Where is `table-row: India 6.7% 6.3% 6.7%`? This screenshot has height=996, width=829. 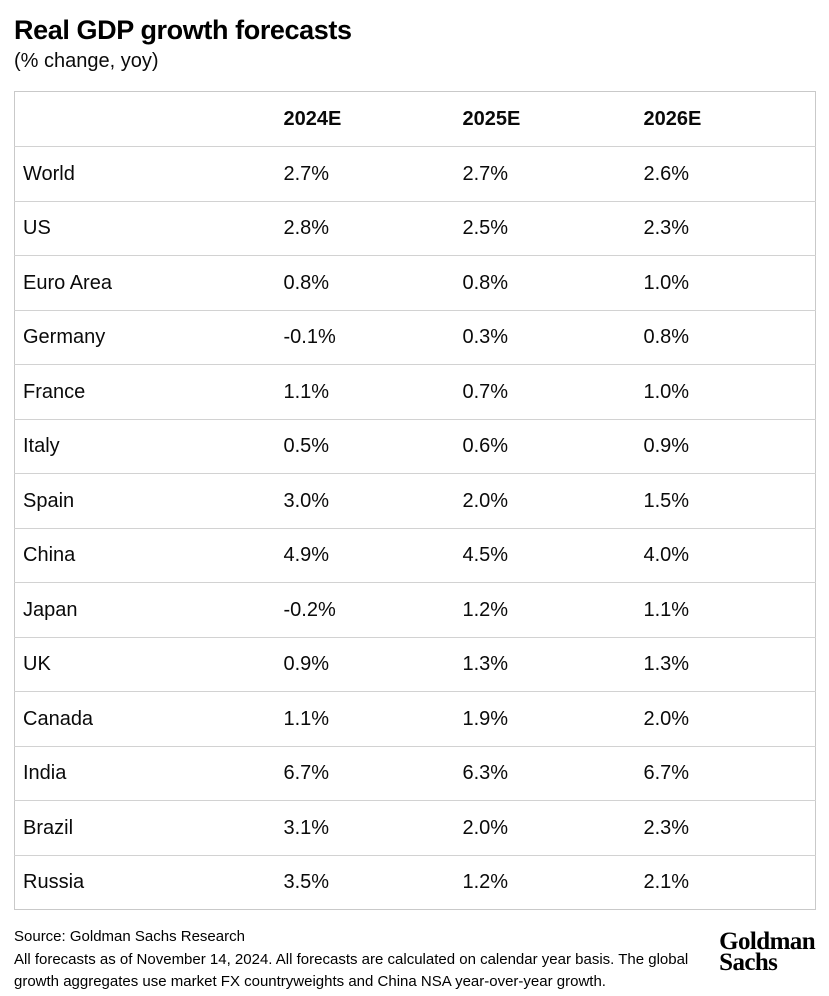 table-row: India 6.7% 6.3% 6.7% is located at coordinates (415, 773).